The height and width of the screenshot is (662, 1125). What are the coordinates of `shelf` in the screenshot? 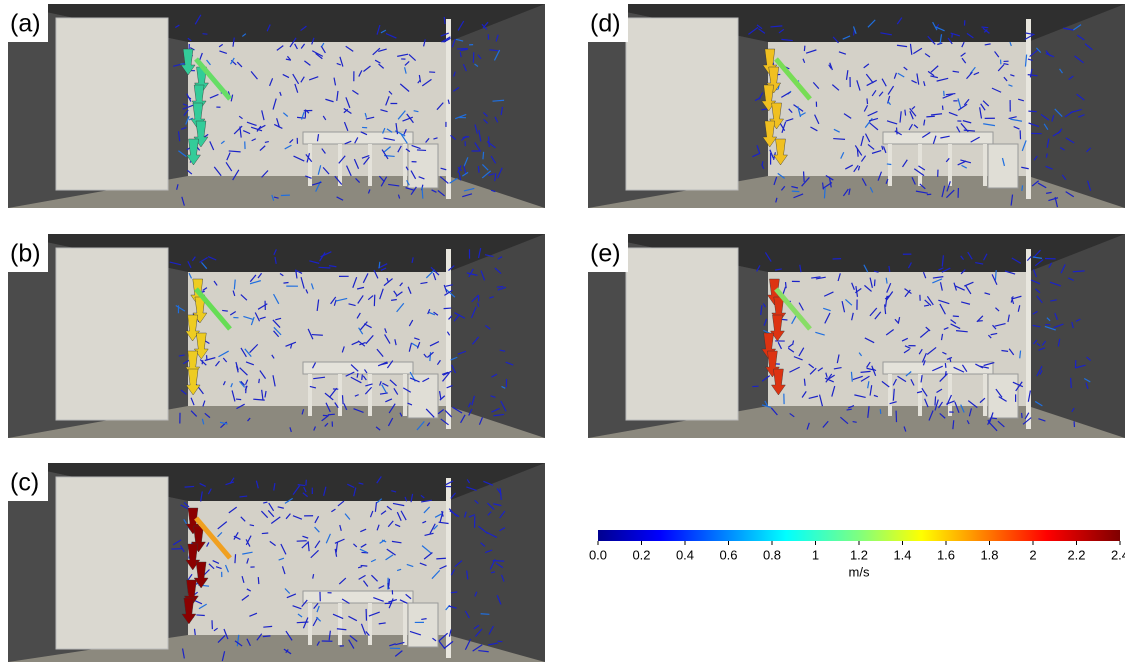 It's located at (423, 396).